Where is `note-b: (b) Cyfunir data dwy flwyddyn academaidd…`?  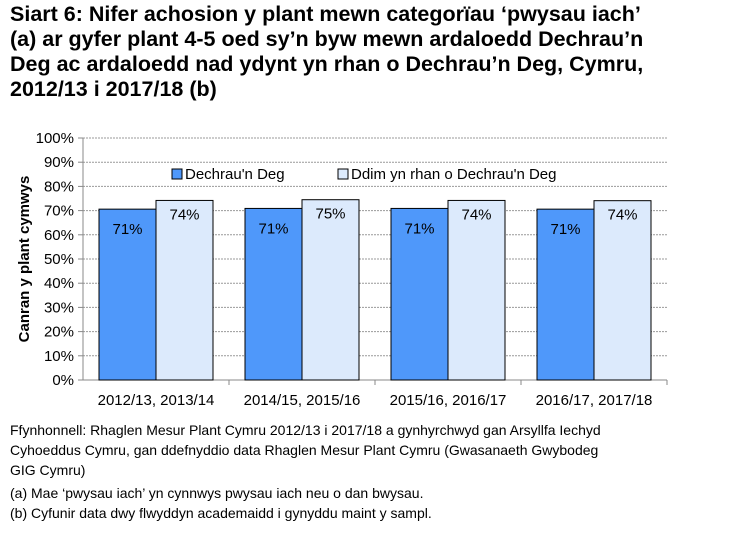
note-b: (b) Cyfunir data dwy flwyddyn academaidd… is located at coordinates (221, 513).